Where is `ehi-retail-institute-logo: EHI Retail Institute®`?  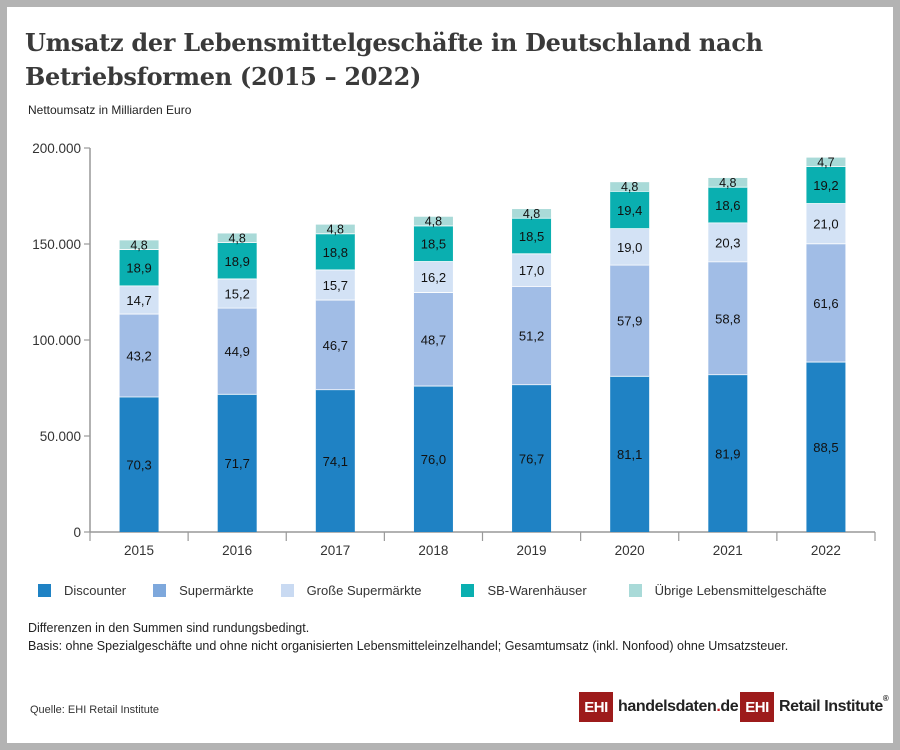
ehi-retail-institute-logo: EHI Retail Institute® is located at coordinates (814, 707).